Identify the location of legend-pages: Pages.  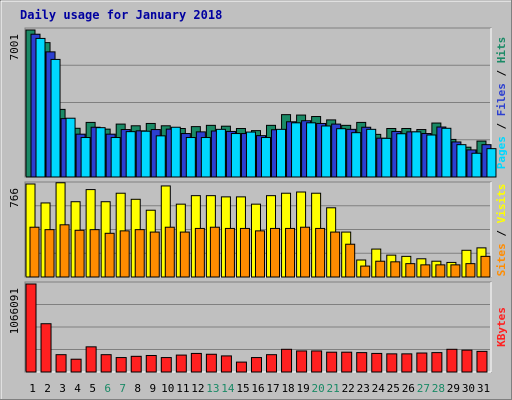
(501, 152).